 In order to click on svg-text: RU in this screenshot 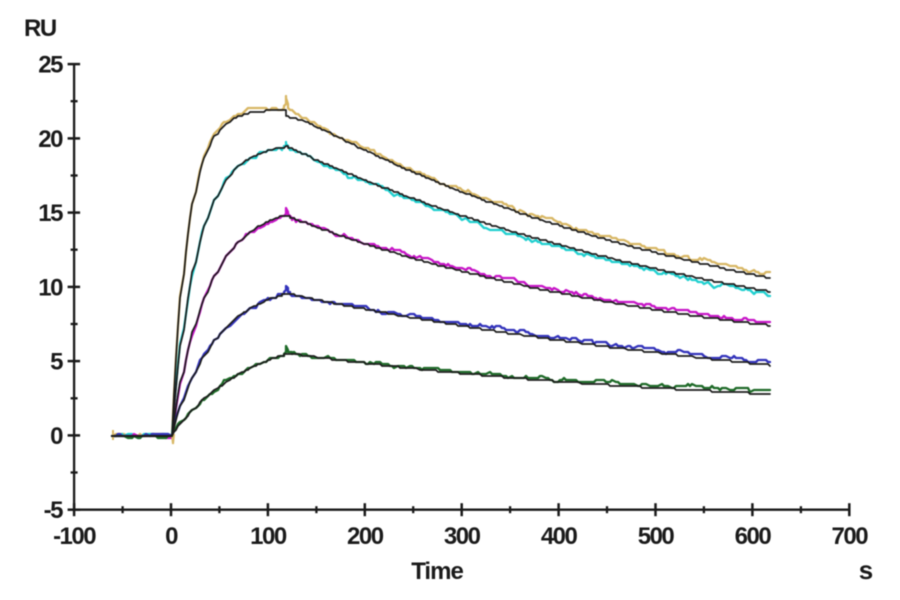, I will do `click(40, 28)`.